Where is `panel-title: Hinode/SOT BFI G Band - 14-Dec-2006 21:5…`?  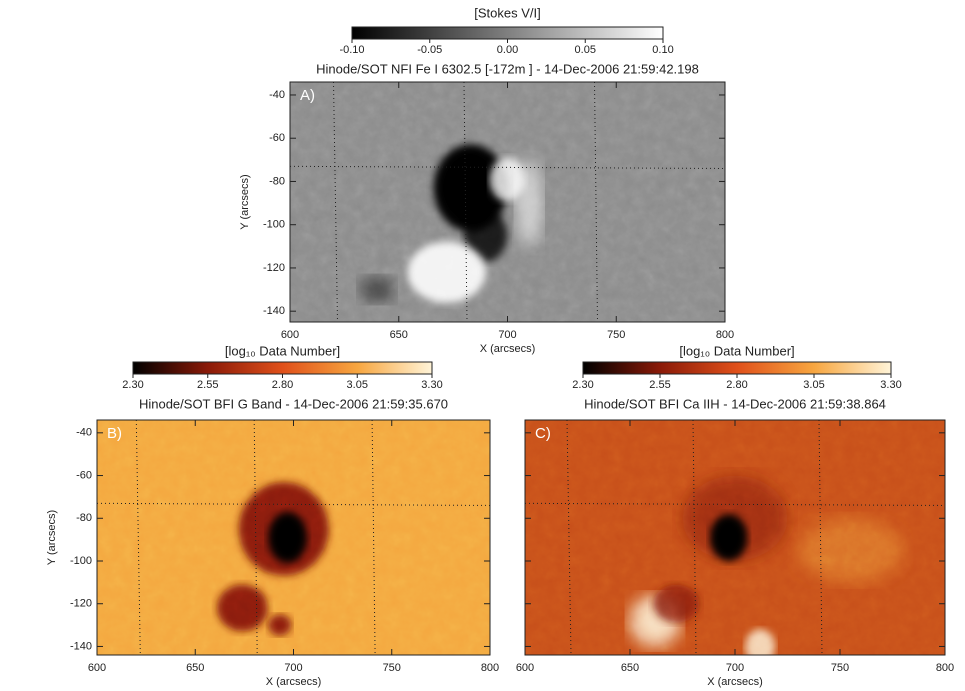 panel-title: Hinode/SOT BFI G Band - 14-Dec-2006 21:5… is located at coordinates (293, 403).